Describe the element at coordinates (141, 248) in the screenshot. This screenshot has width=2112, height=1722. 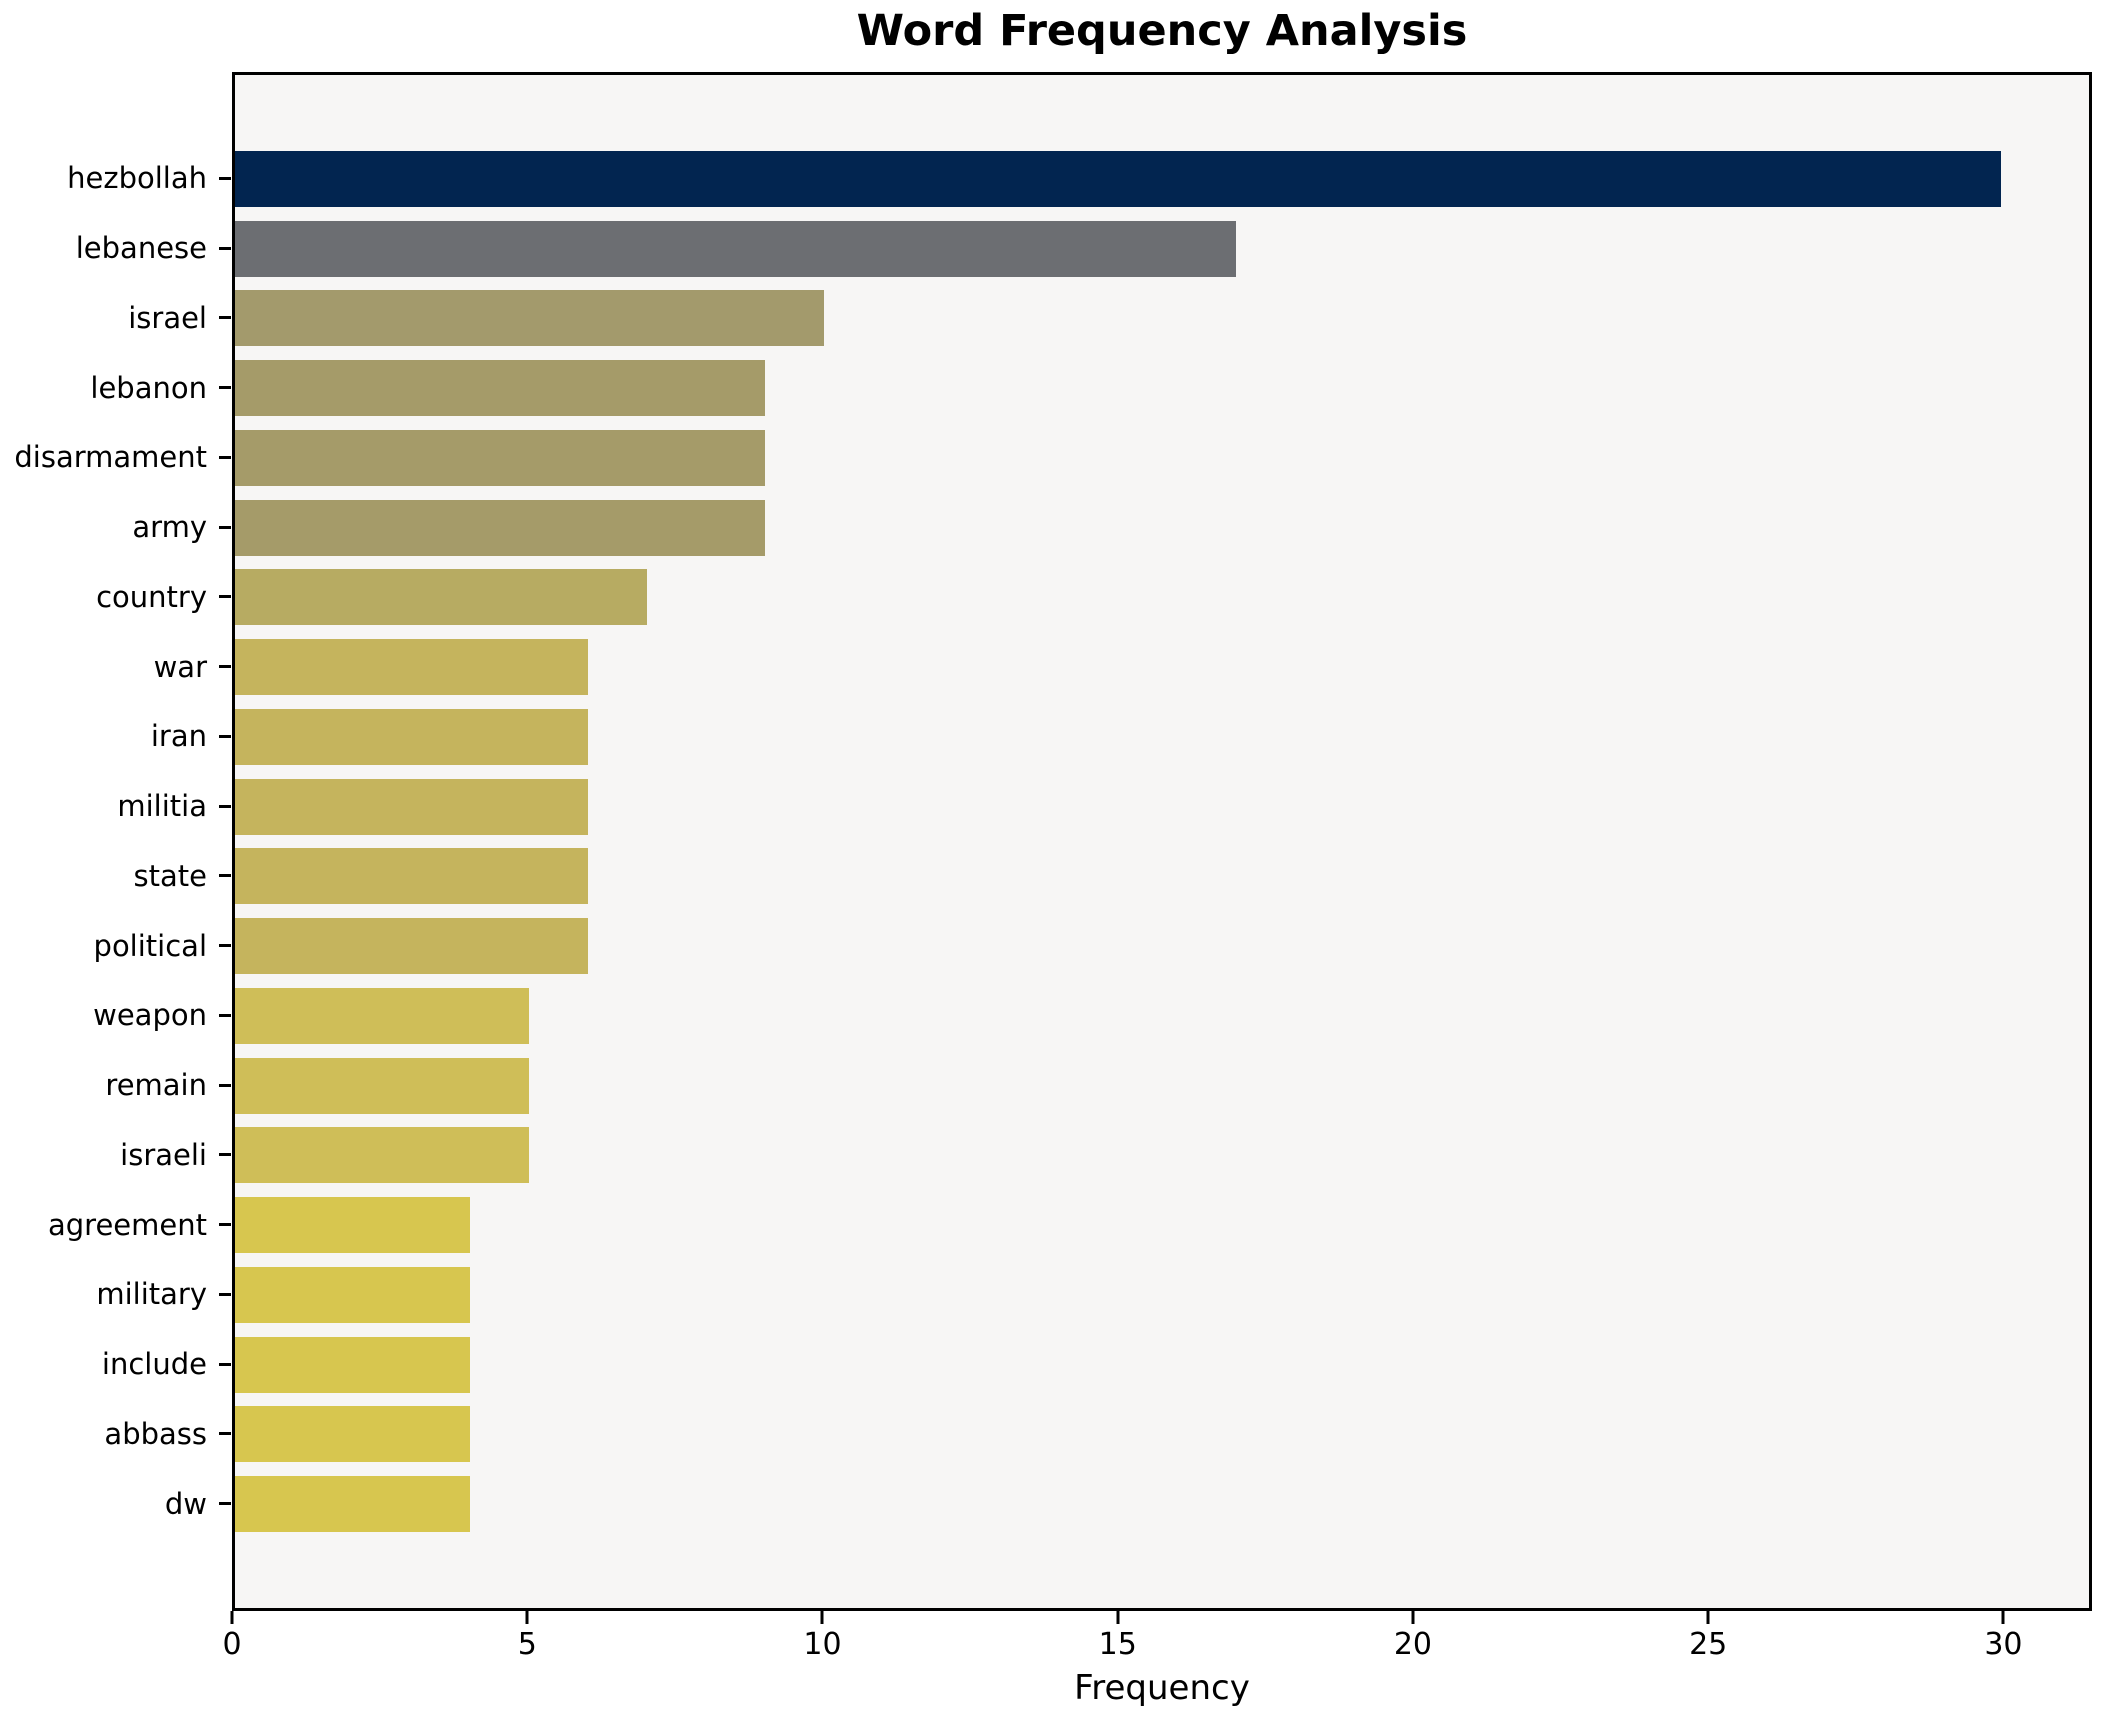
I see `y-tick-label: lebanese` at that location.